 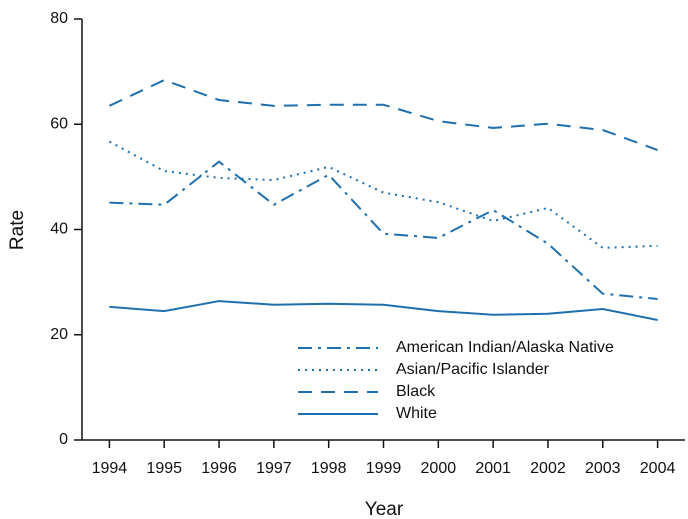 I want to click on x-tick-label: 2004, so click(x=658, y=468).